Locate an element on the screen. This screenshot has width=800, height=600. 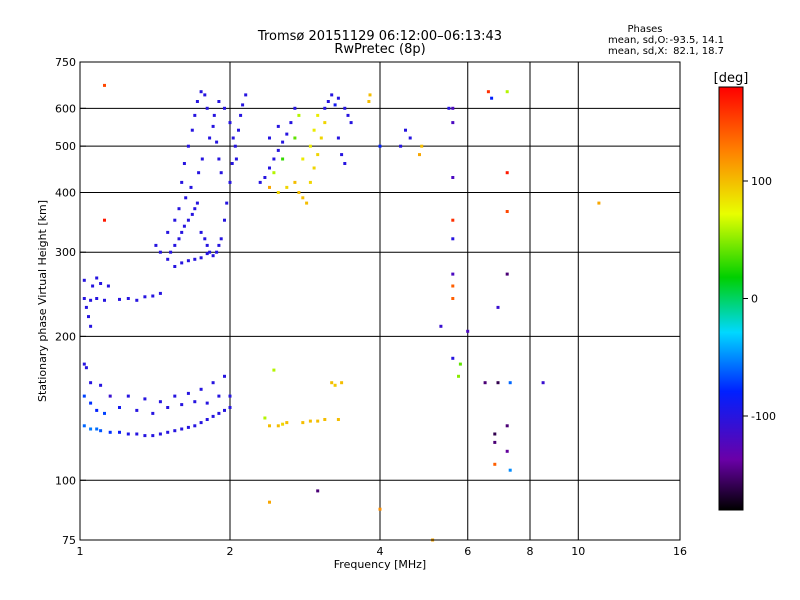
y-axis-ticks: 75 100 200 300 400 500 600 750 is located at coordinates (70, 301).